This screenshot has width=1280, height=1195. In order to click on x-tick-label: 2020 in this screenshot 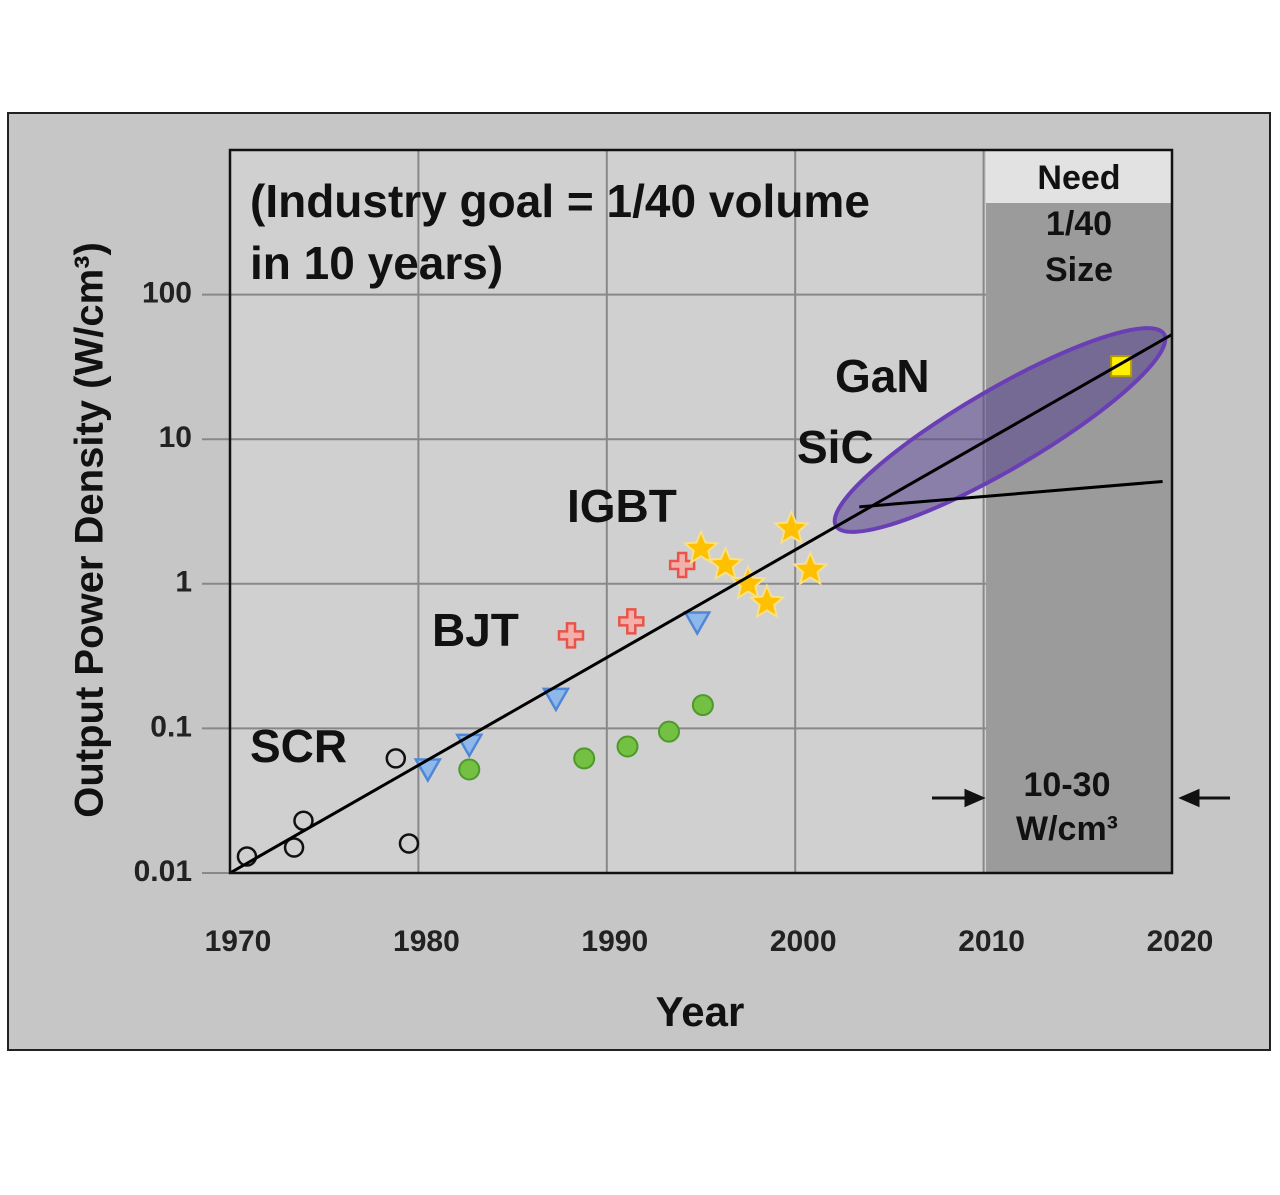, I will do `click(1180, 941)`.